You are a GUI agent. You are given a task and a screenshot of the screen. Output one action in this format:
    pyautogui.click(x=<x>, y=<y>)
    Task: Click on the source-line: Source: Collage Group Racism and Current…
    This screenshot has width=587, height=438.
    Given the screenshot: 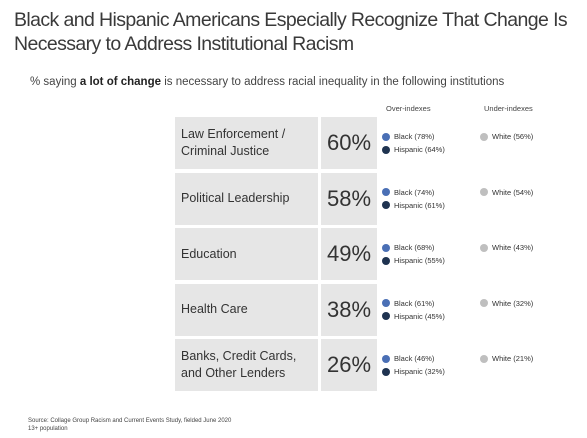 What is the action you would take?
    pyautogui.click(x=130, y=421)
    